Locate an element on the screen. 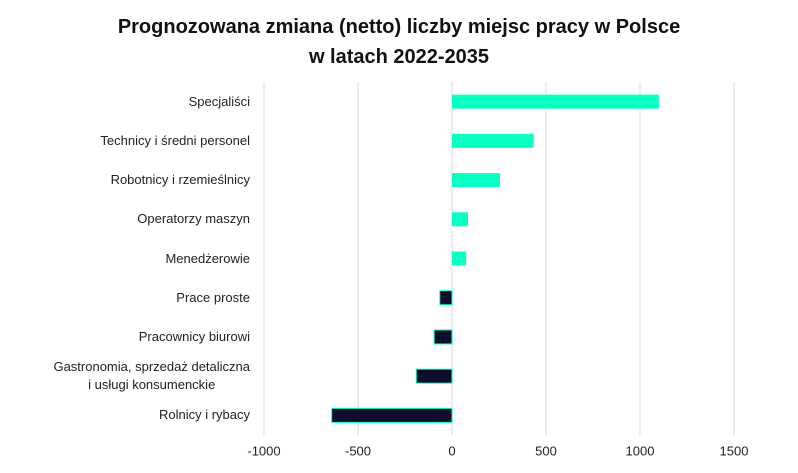  y-tick-label: Pracownicy biurowi is located at coordinates (194, 336).